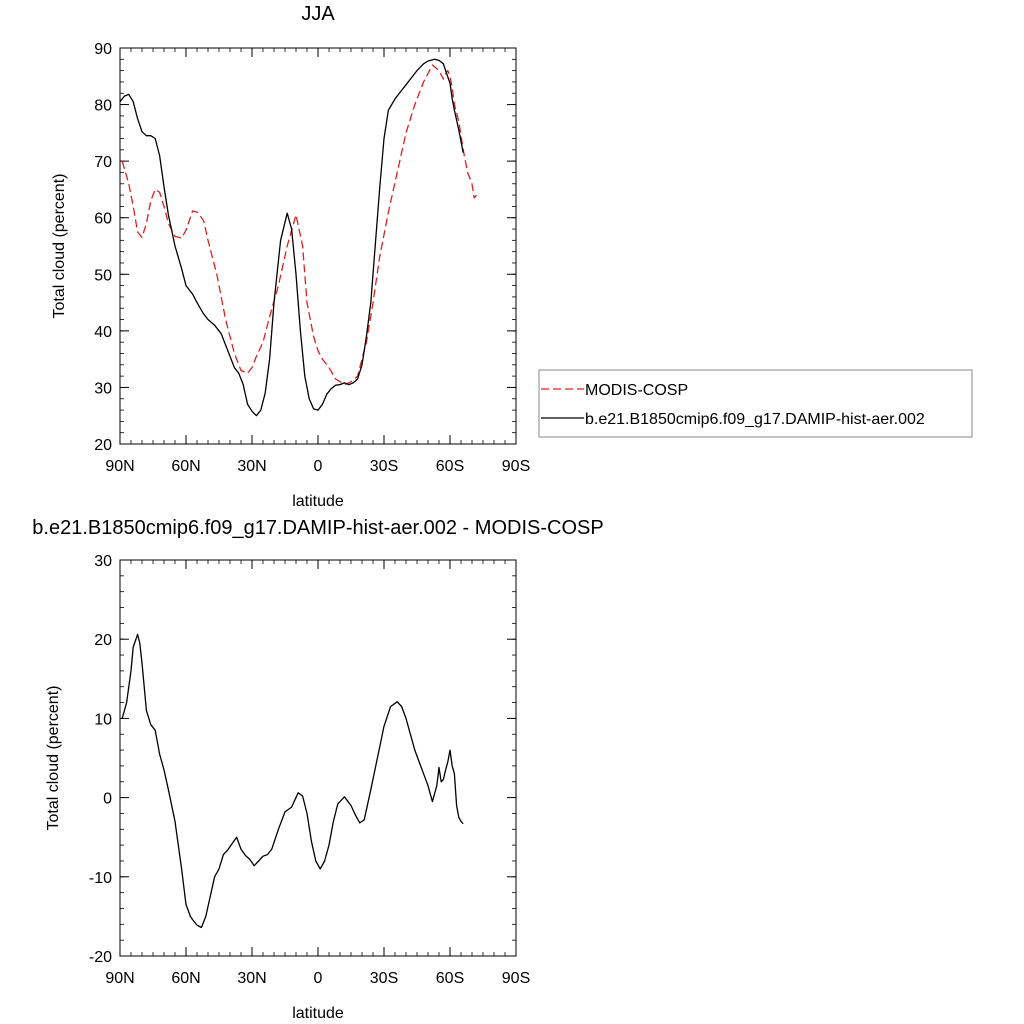 The height and width of the screenshot is (1024, 1024). I want to click on top-y-tick-label: 60, so click(103, 219).